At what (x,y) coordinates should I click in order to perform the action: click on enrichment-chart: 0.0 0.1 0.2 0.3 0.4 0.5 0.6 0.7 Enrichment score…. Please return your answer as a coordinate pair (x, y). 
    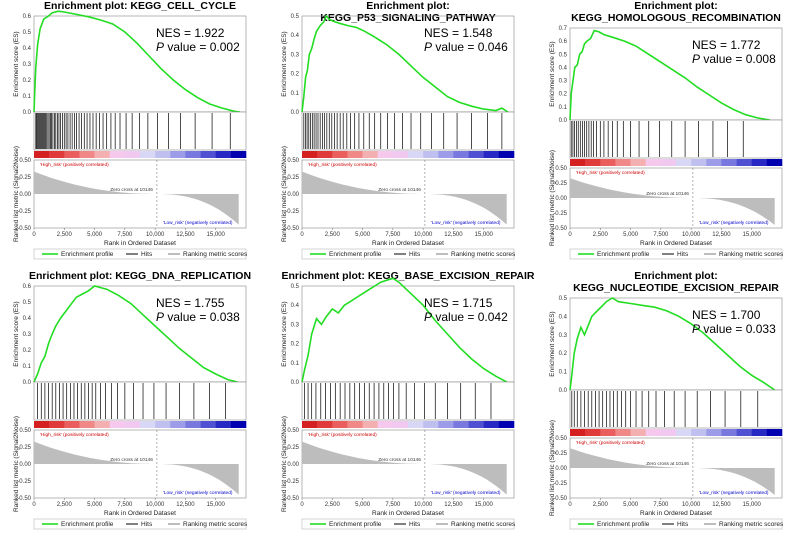
    Looking at the image, I should click on (666, 143).